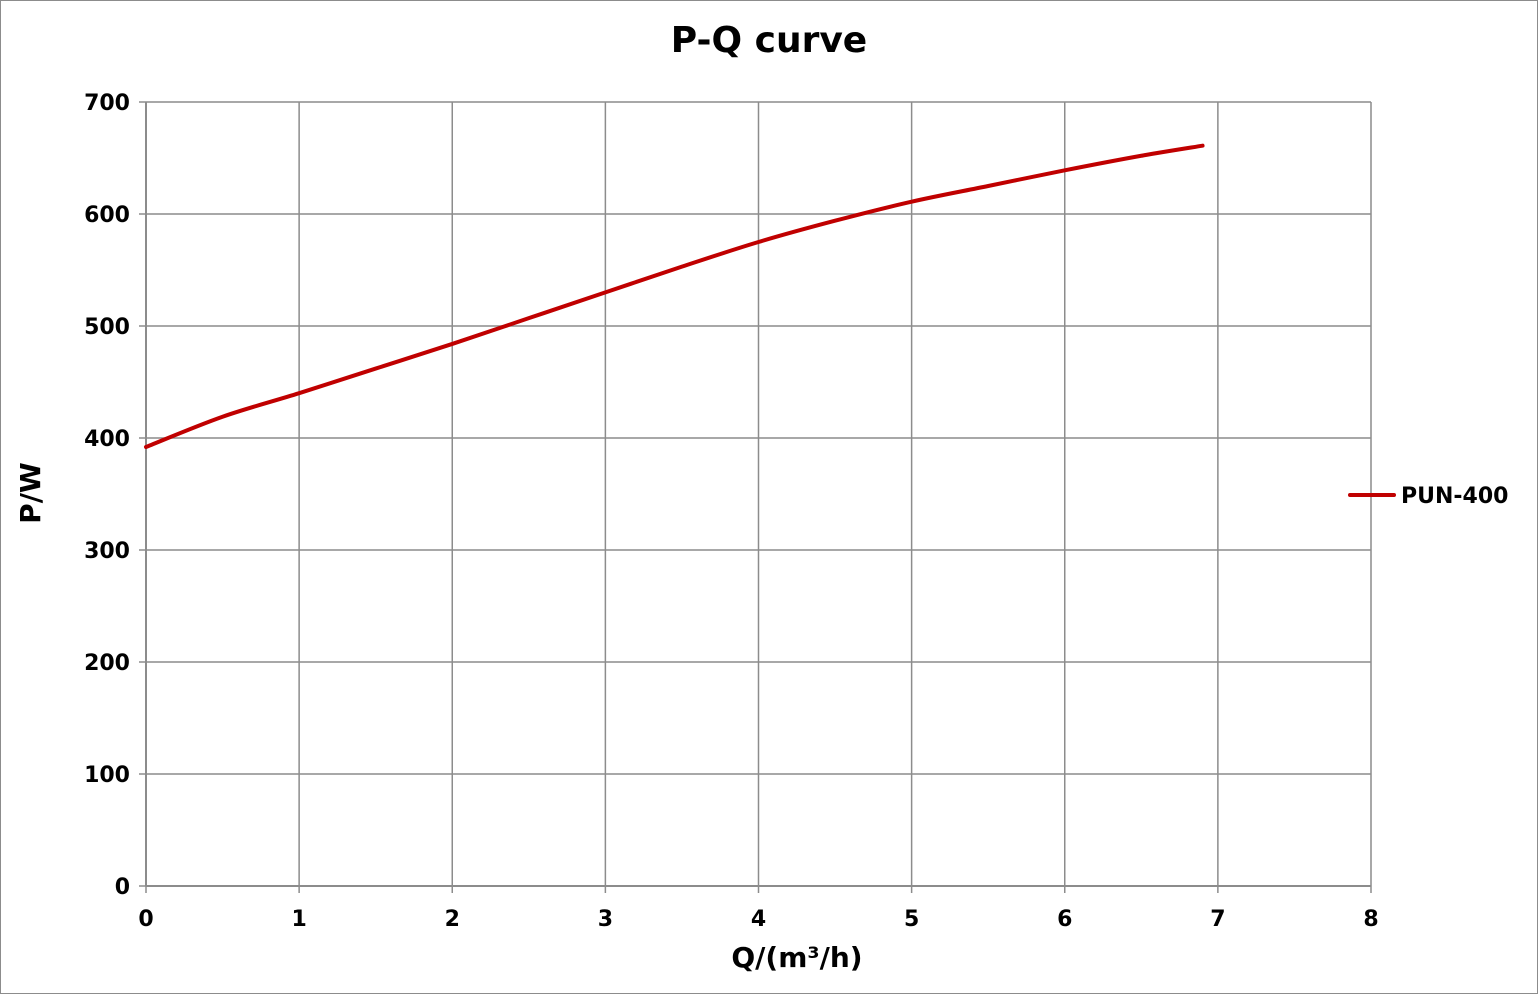  Describe the element at coordinates (107, 551) in the screenshot. I see `y-tick-label: 300` at that location.